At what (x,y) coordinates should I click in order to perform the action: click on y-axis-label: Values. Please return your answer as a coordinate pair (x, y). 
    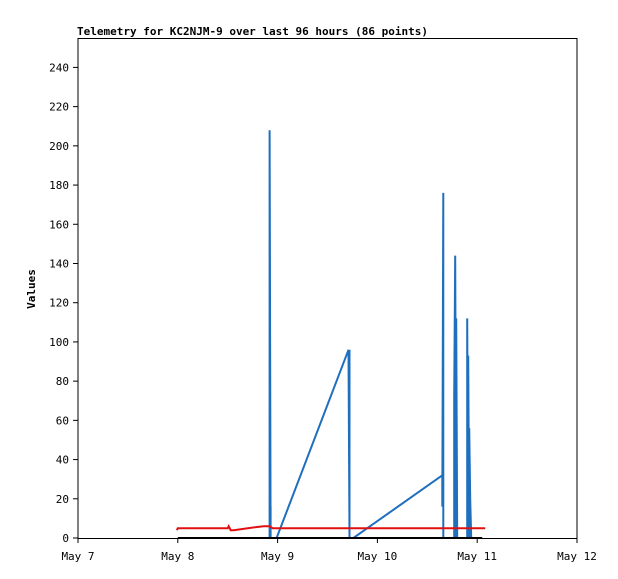
    Looking at the image, I should click on (31, 289).